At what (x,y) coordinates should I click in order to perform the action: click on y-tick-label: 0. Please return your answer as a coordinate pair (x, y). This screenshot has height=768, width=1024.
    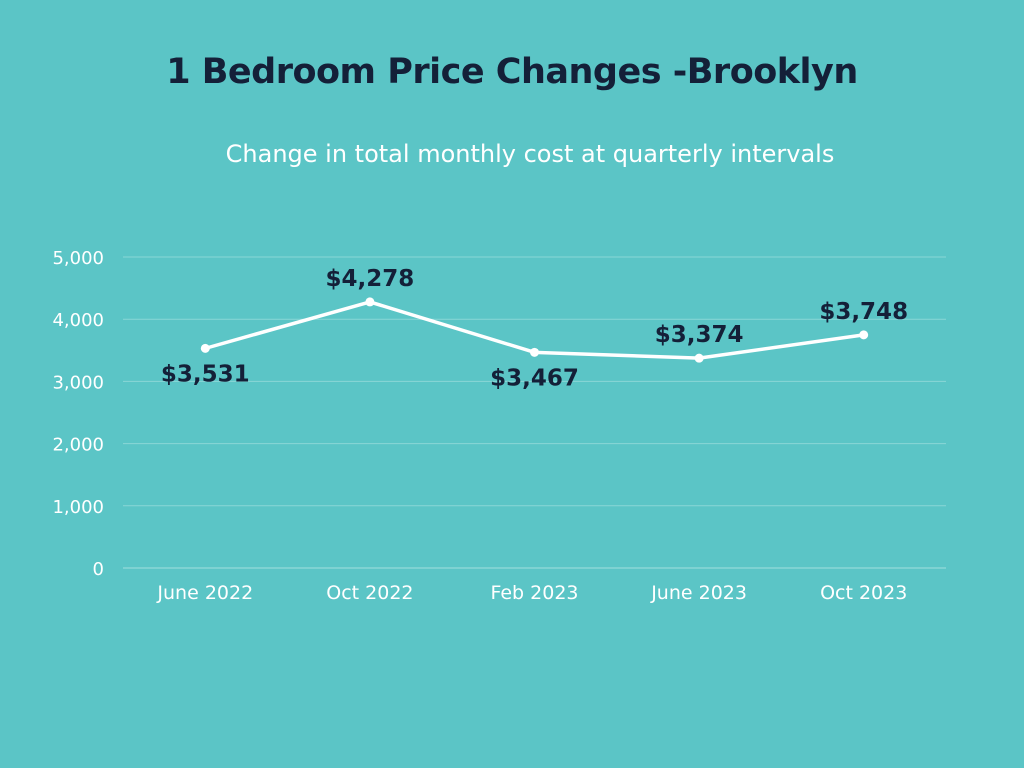
    Looking at the image, I should click on (98, 569).